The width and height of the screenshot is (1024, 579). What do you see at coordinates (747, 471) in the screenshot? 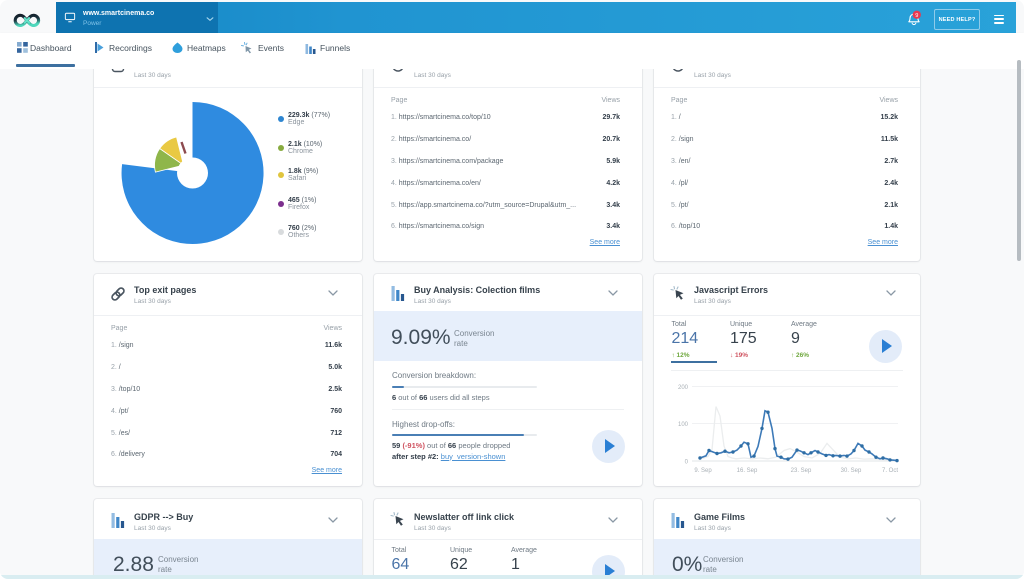
I see `svg-text: 16. Sep` at bounding box center [747, 471].